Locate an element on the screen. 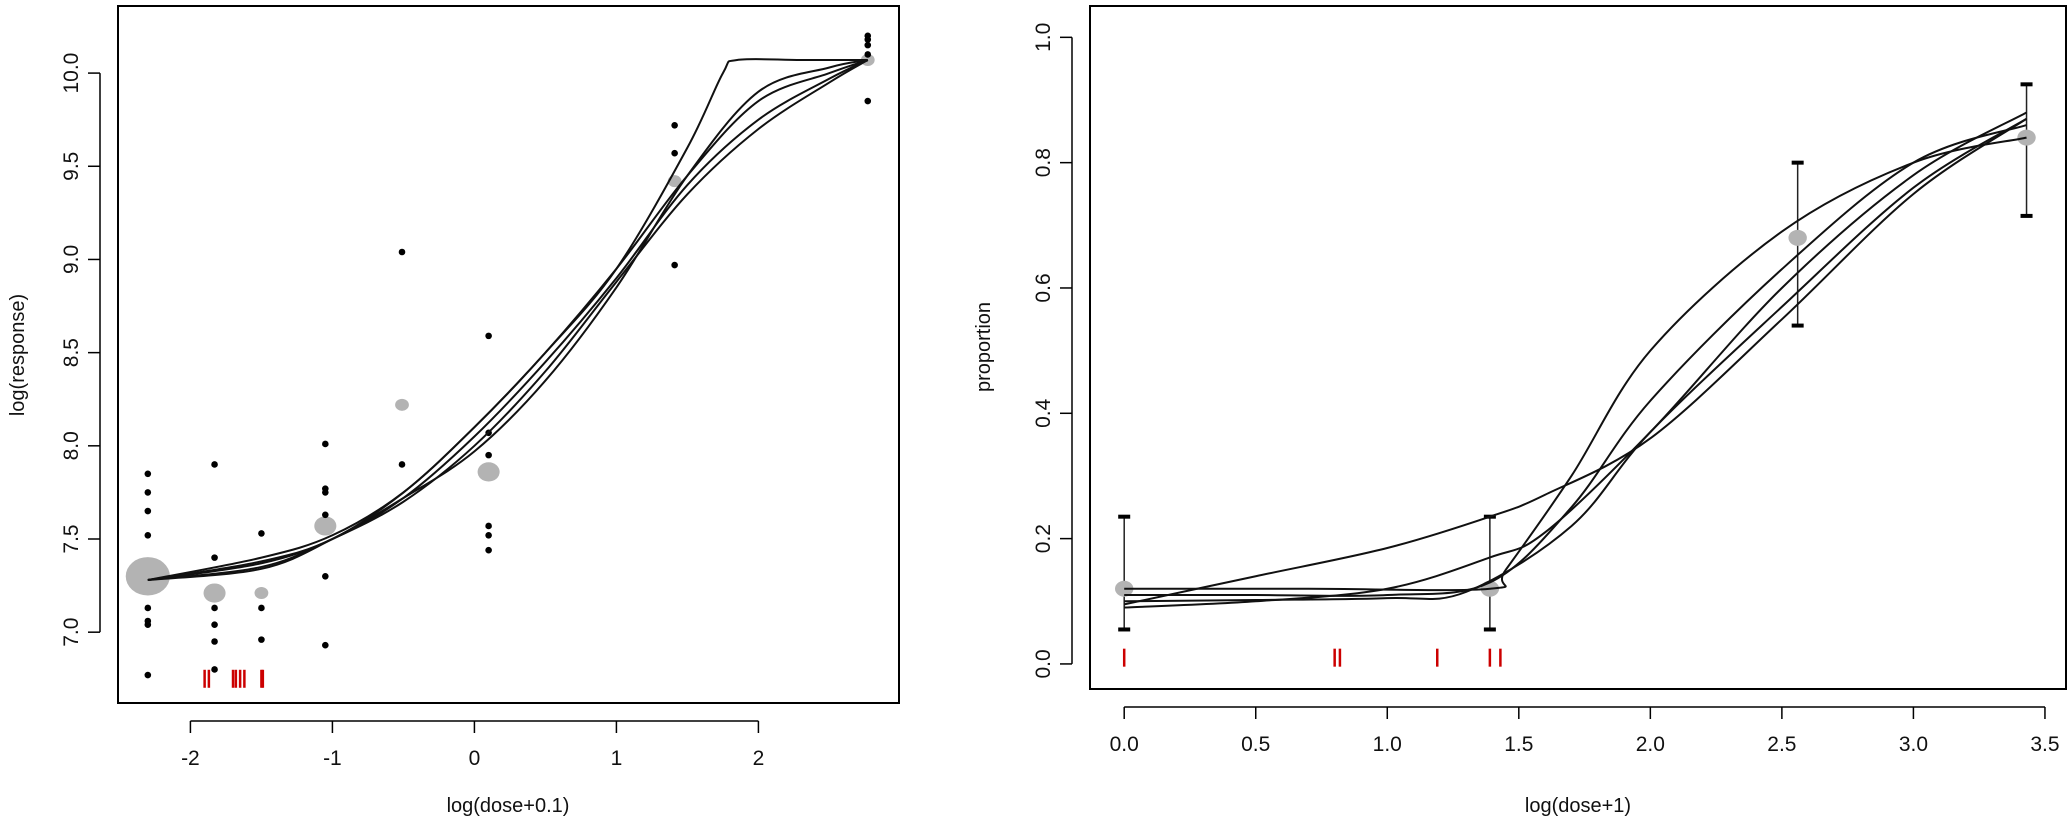  y-tick-label: 7.5 is located at coordinates (71, 538).